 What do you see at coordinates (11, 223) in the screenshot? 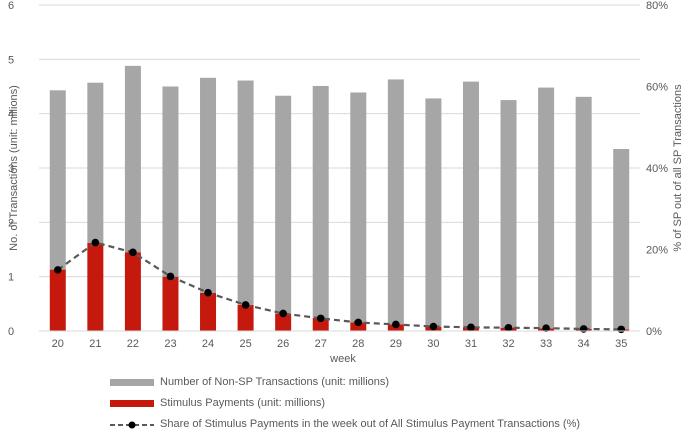
I see `y-tick-label-2: 2` at bounding box center [11, 223].